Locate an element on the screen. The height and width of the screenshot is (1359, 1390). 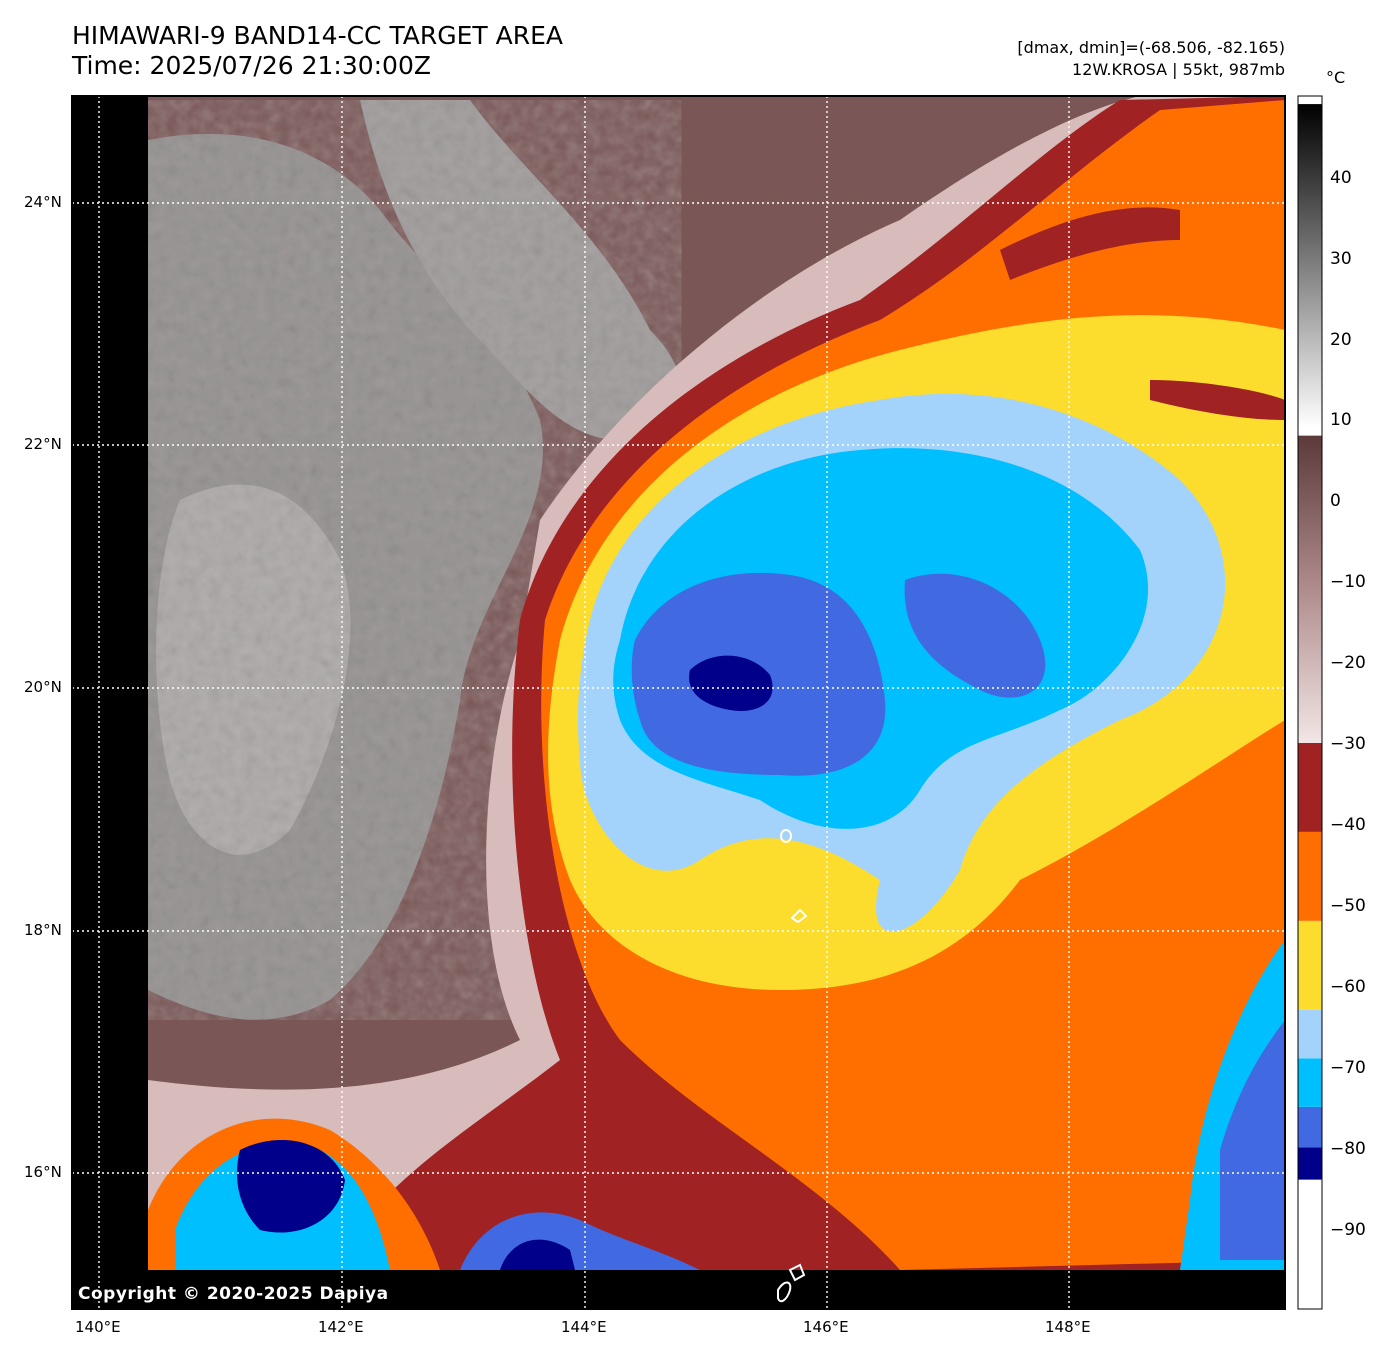
colorbar-tick: −70 is located at coordinates (1348, 1068).